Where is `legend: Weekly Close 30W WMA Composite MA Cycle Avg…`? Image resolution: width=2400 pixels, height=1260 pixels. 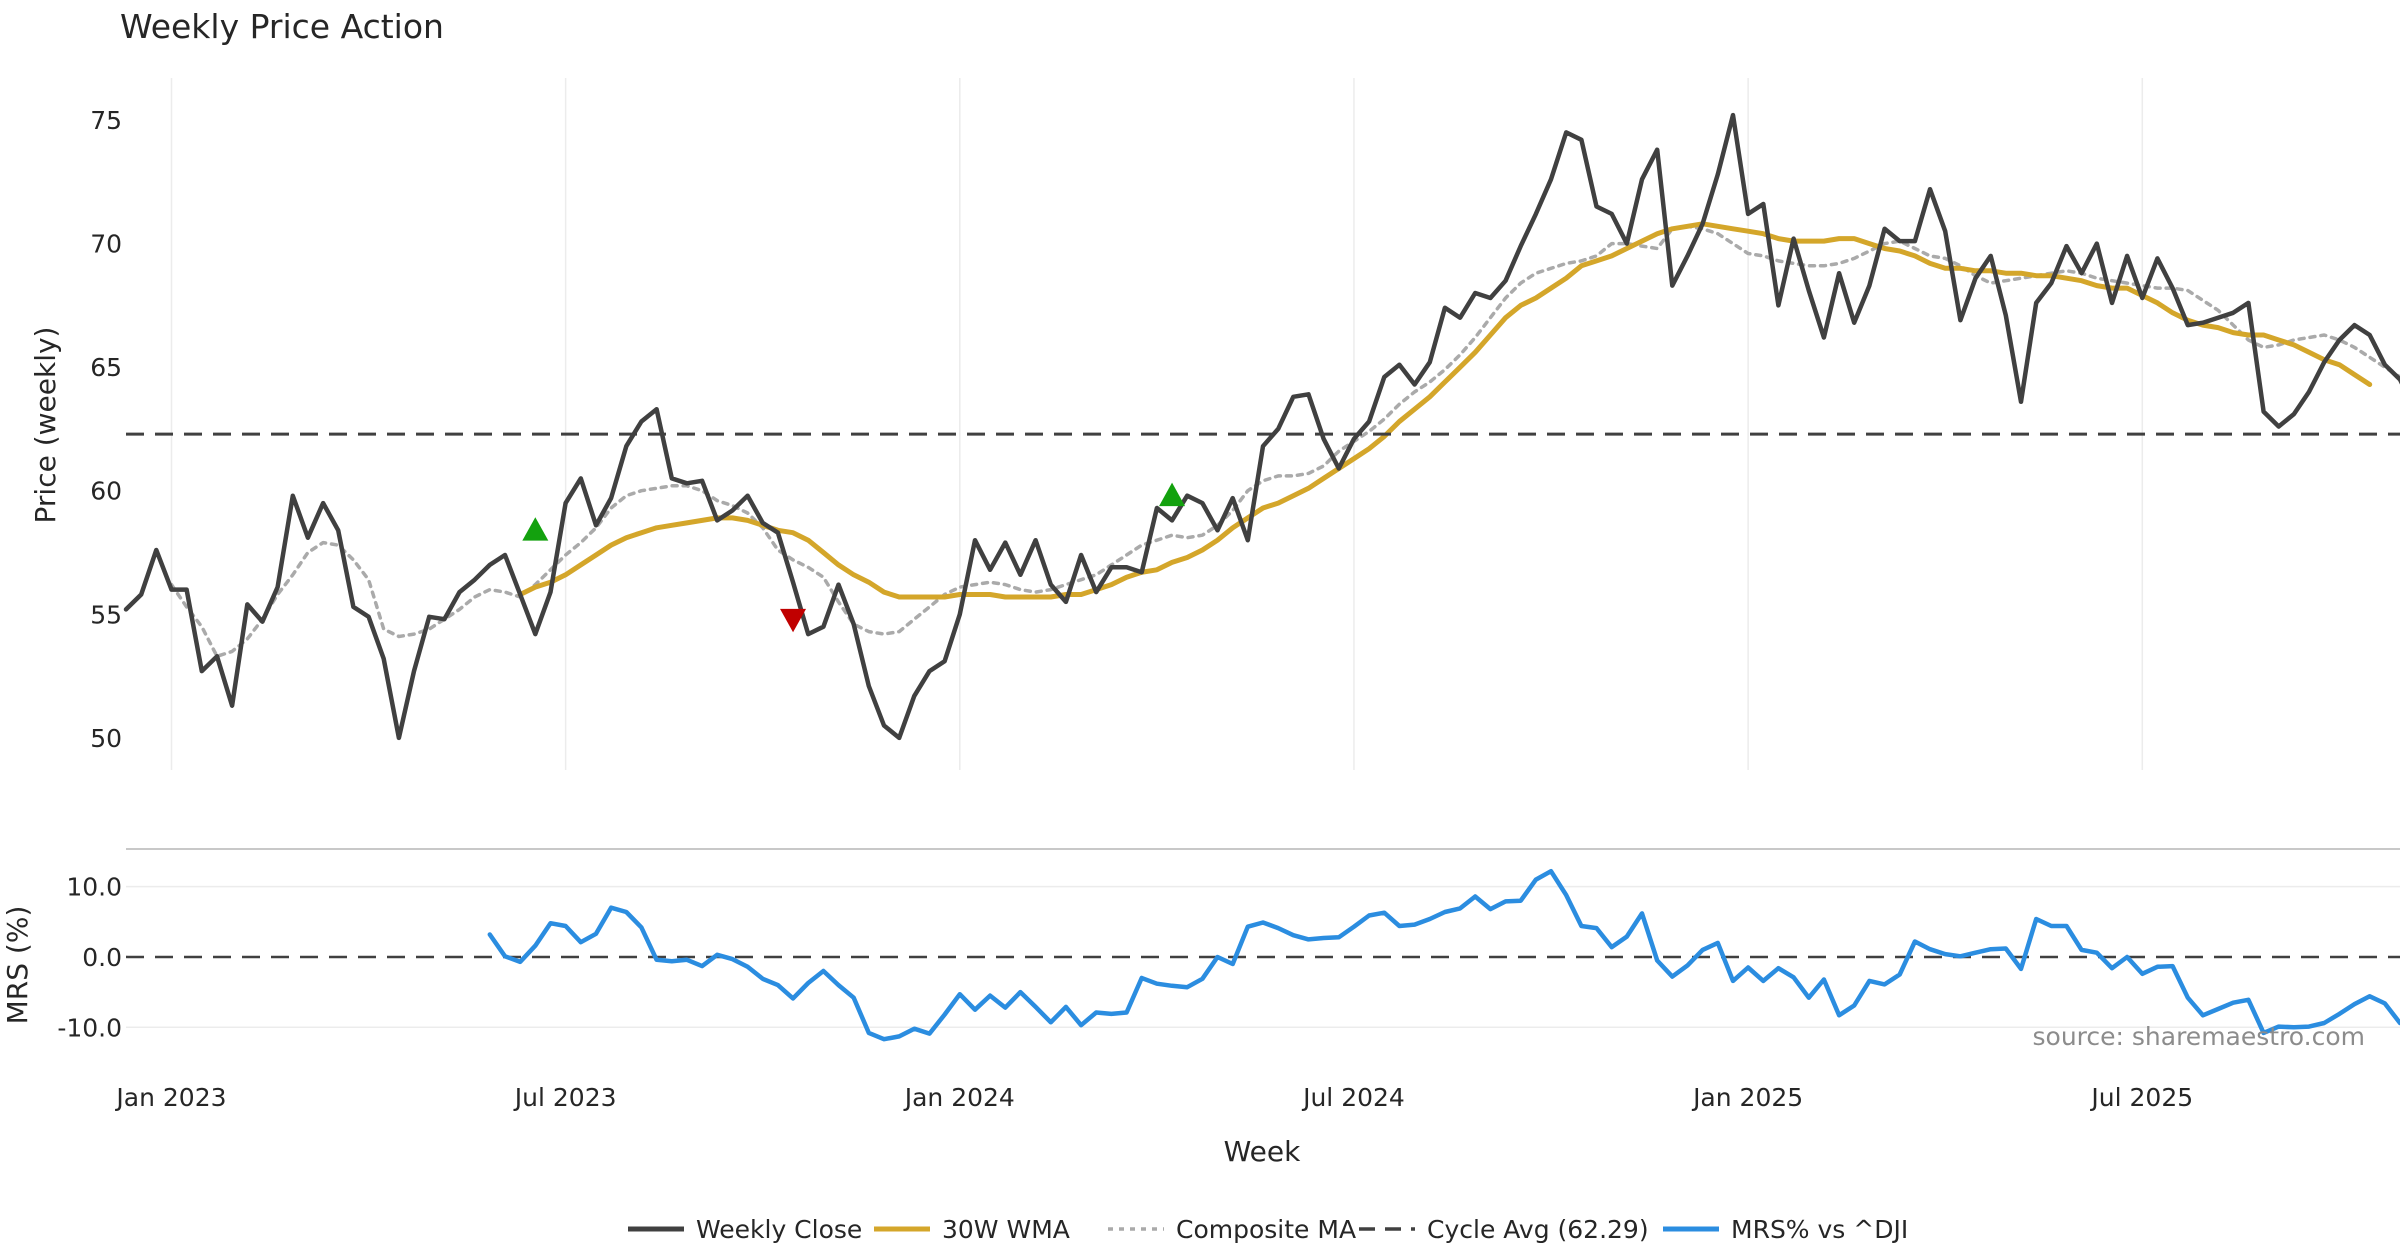
legend: Weekly Close 30W WMA Composite MA Cycle Avg… is located at coordinates (1268, 1229).